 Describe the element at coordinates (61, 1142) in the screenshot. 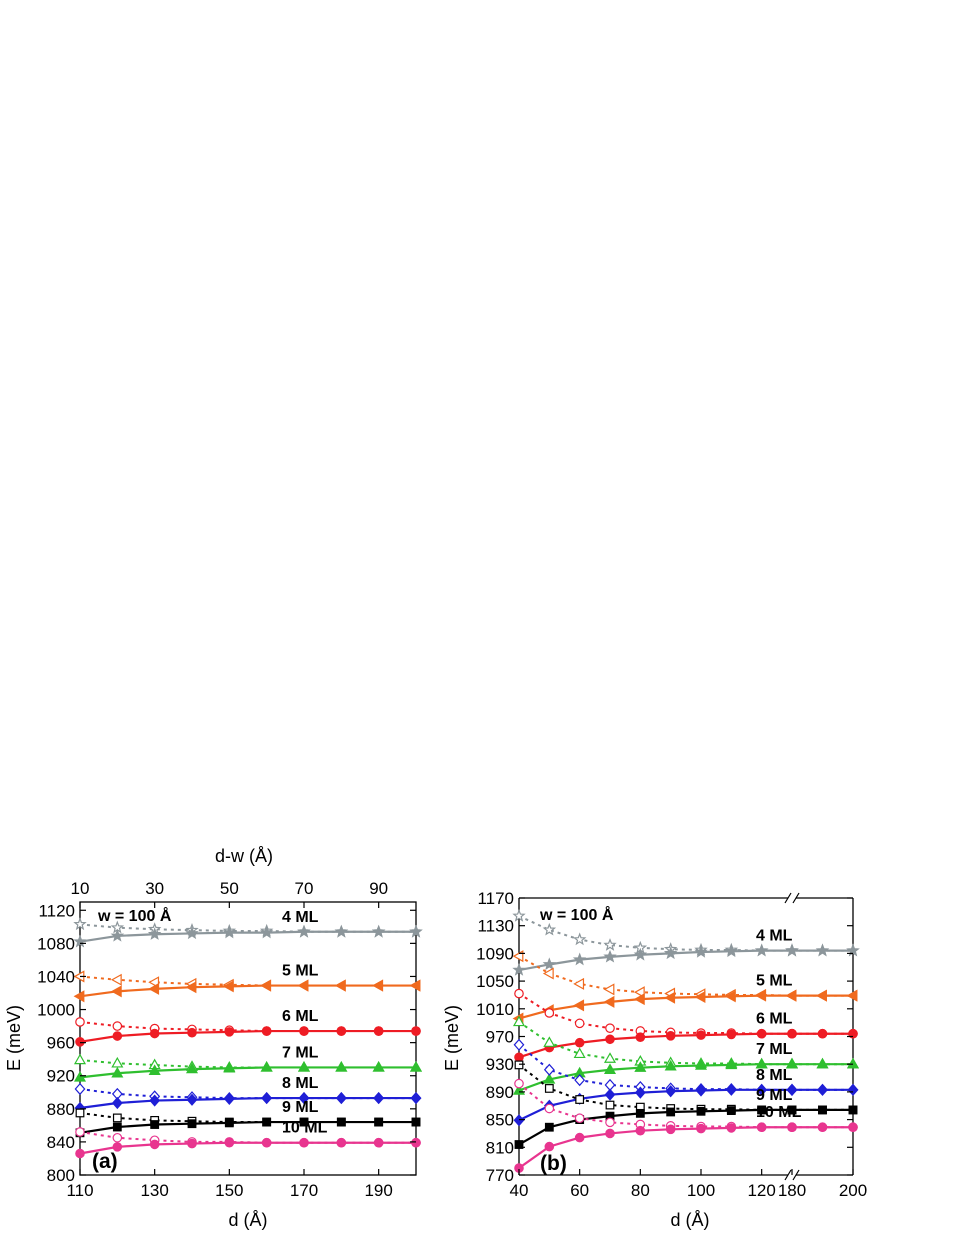

I see `y-tick-label-a-1: 840` at that location.